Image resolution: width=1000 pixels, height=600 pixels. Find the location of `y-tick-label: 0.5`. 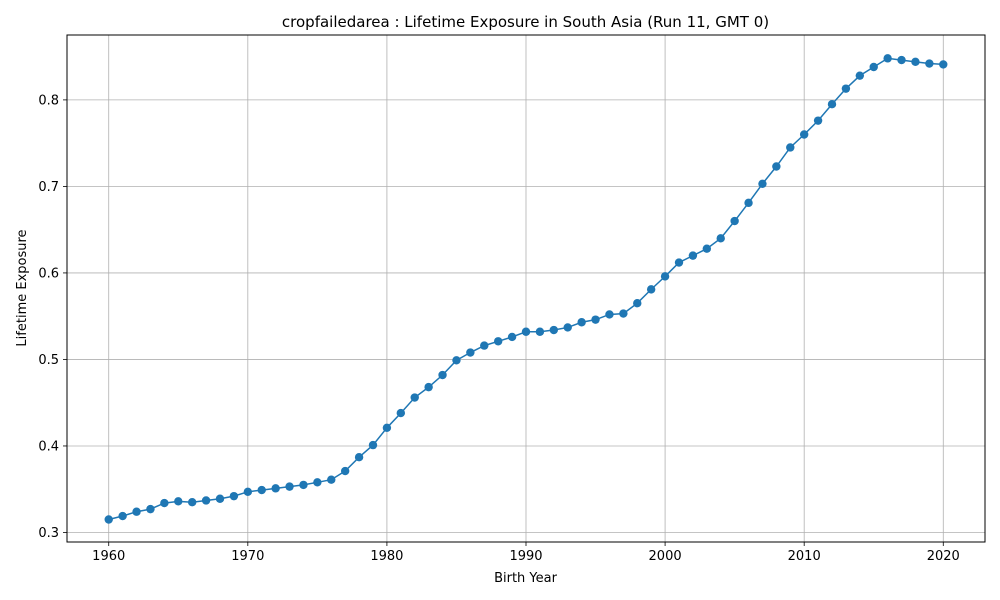

y-tick-label: 0.5 is located at coordinates (48, 360).